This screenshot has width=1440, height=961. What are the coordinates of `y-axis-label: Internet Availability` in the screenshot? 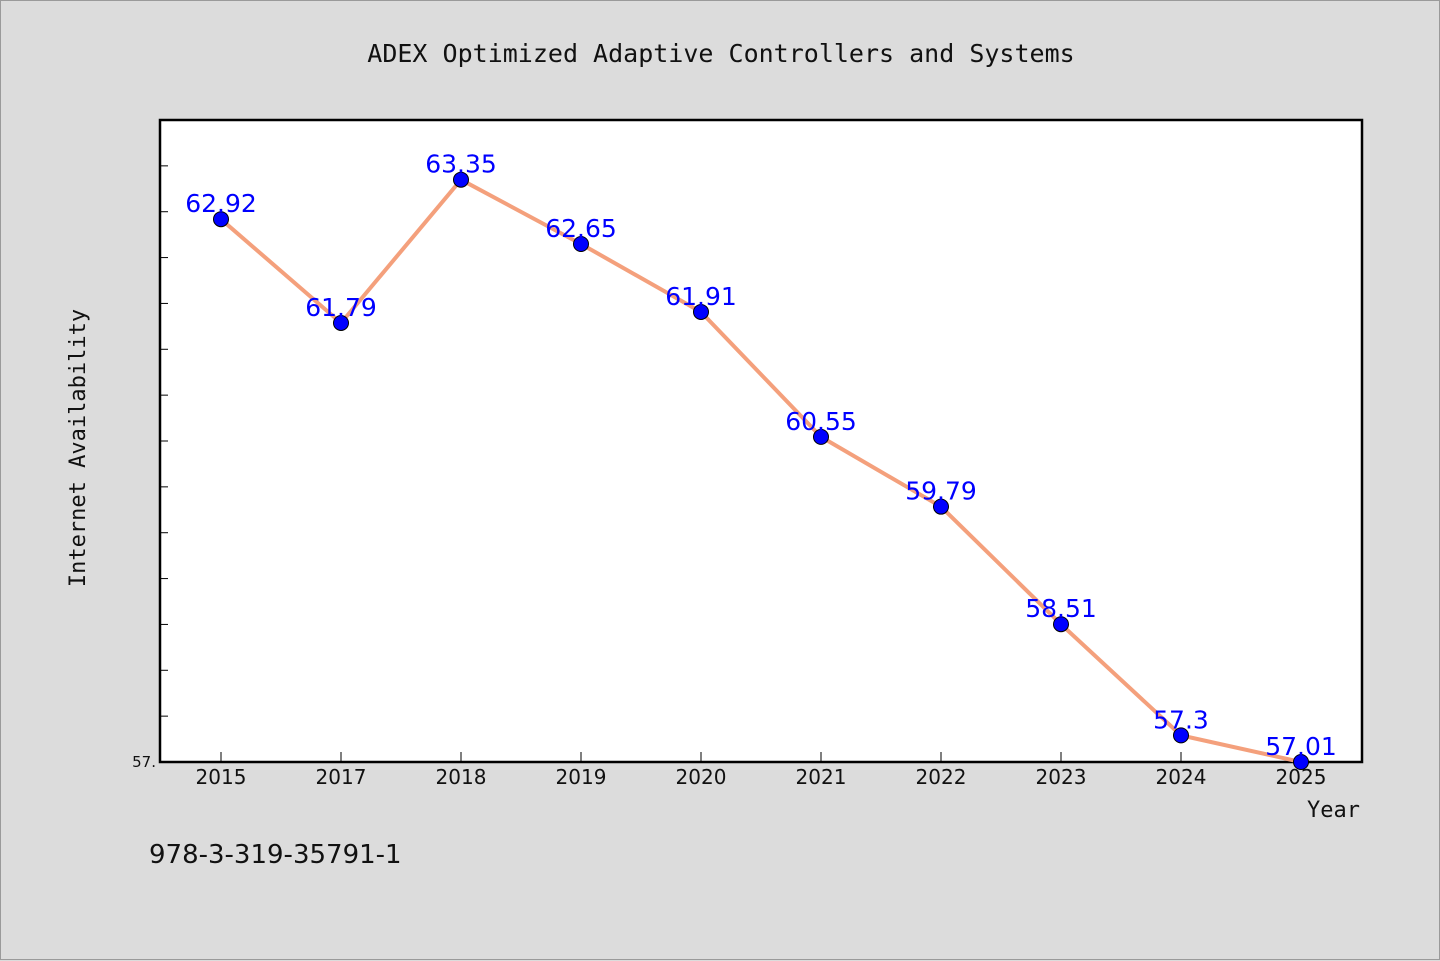 It's located at (78, 448).